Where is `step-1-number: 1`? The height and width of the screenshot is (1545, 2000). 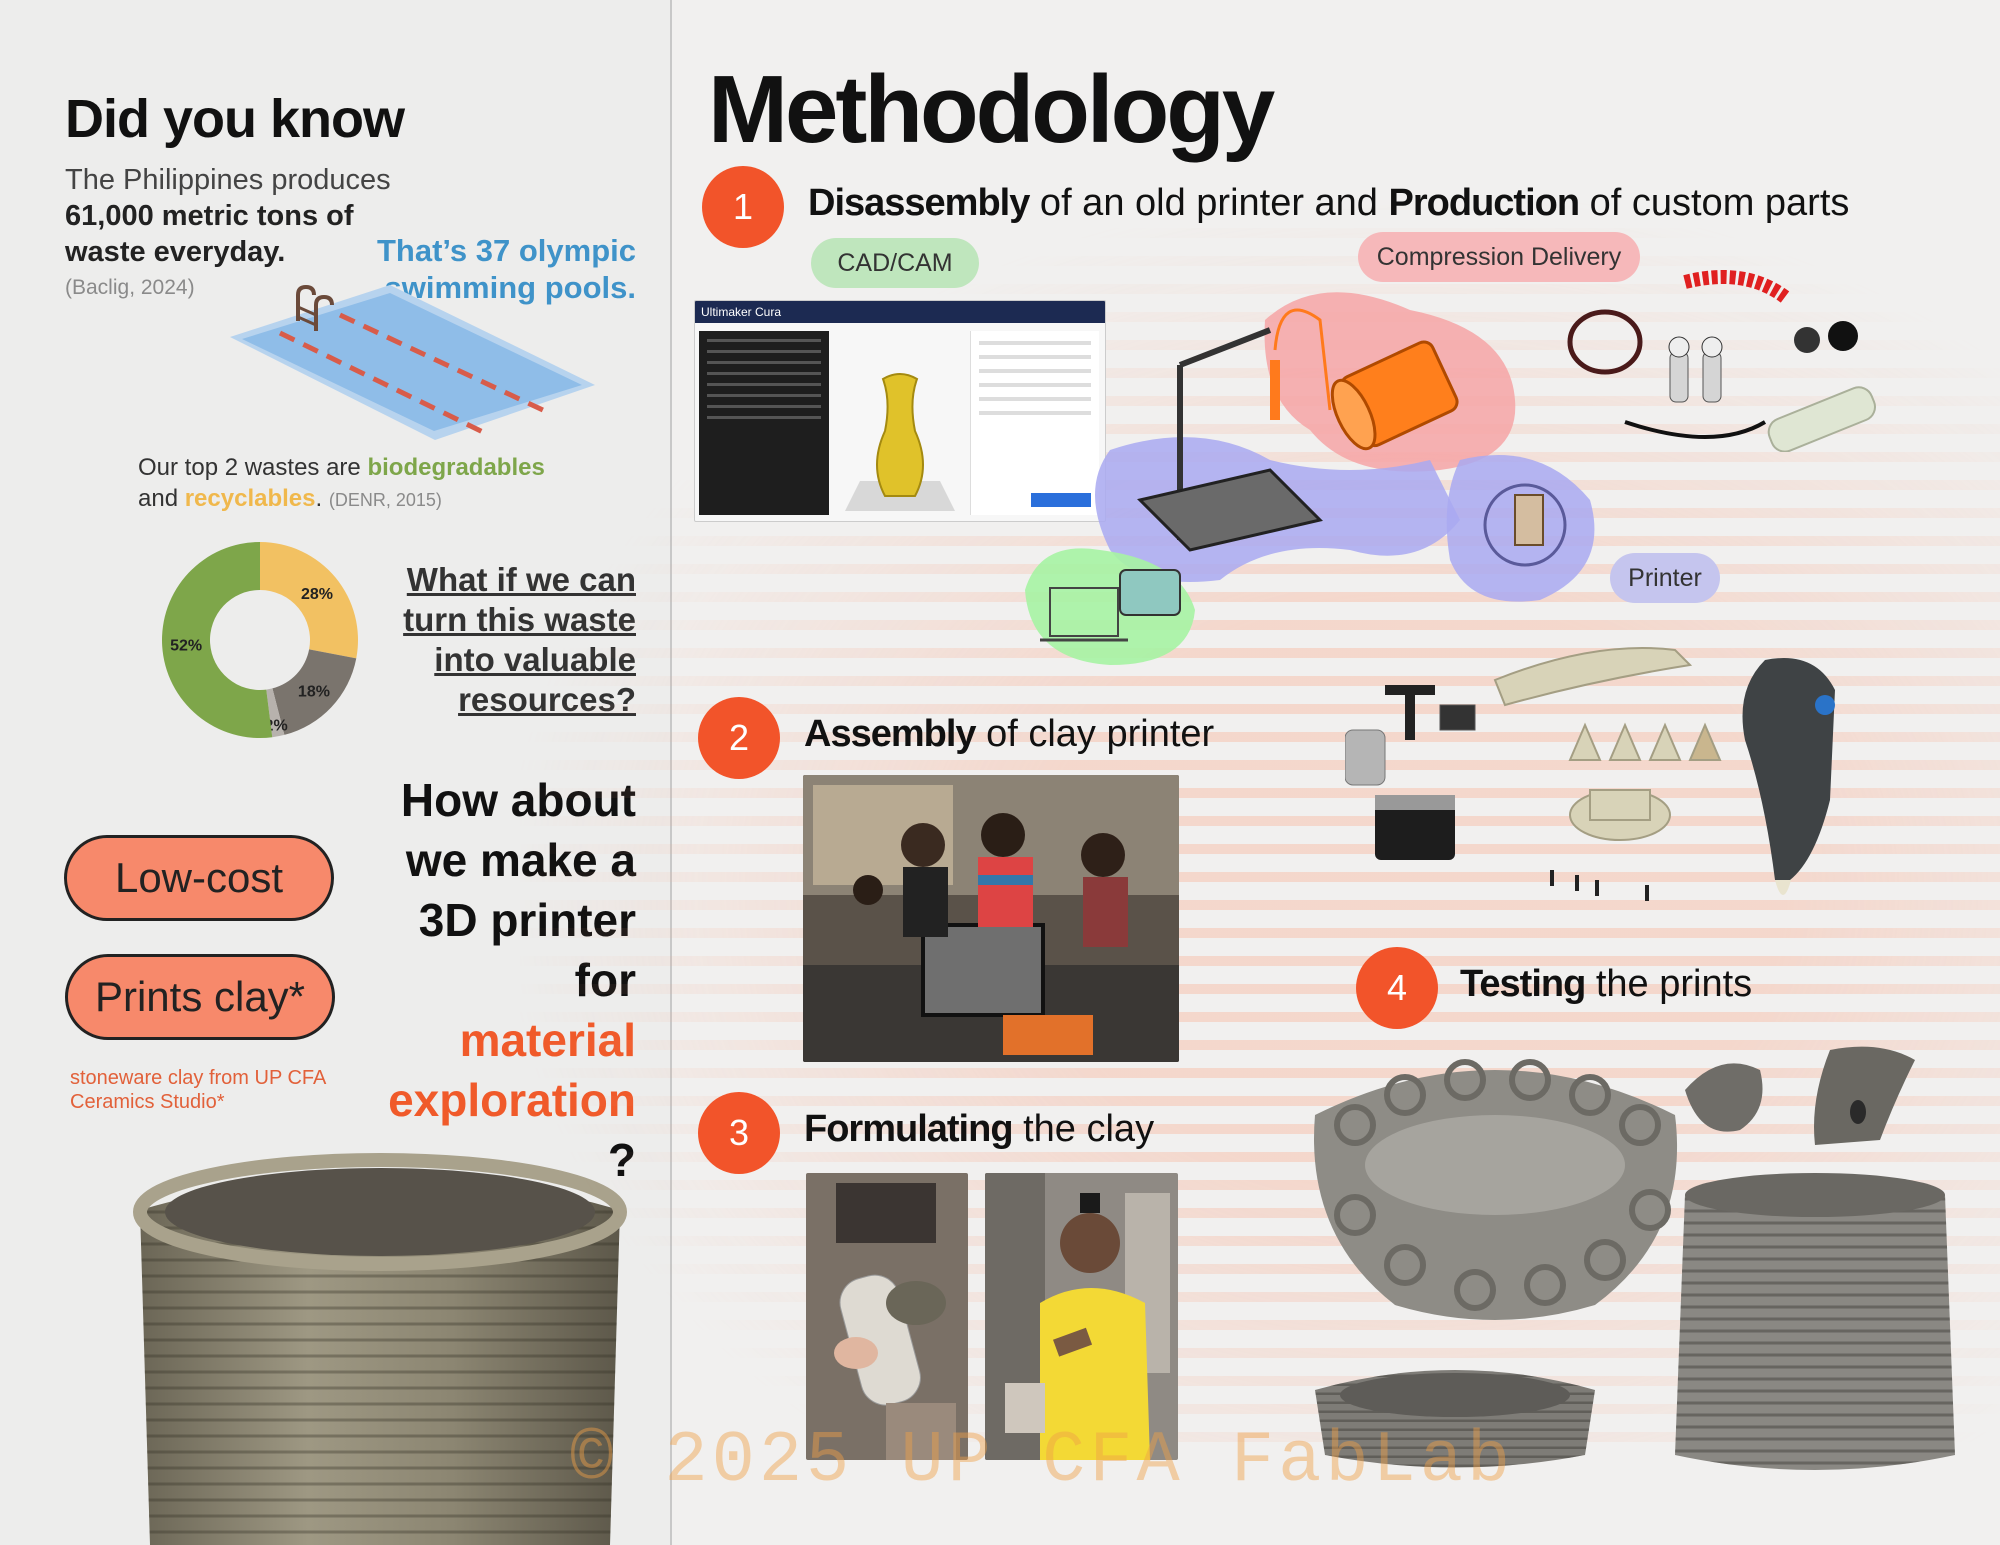 step-1-number: 1 is located at coordinates (743, 207).